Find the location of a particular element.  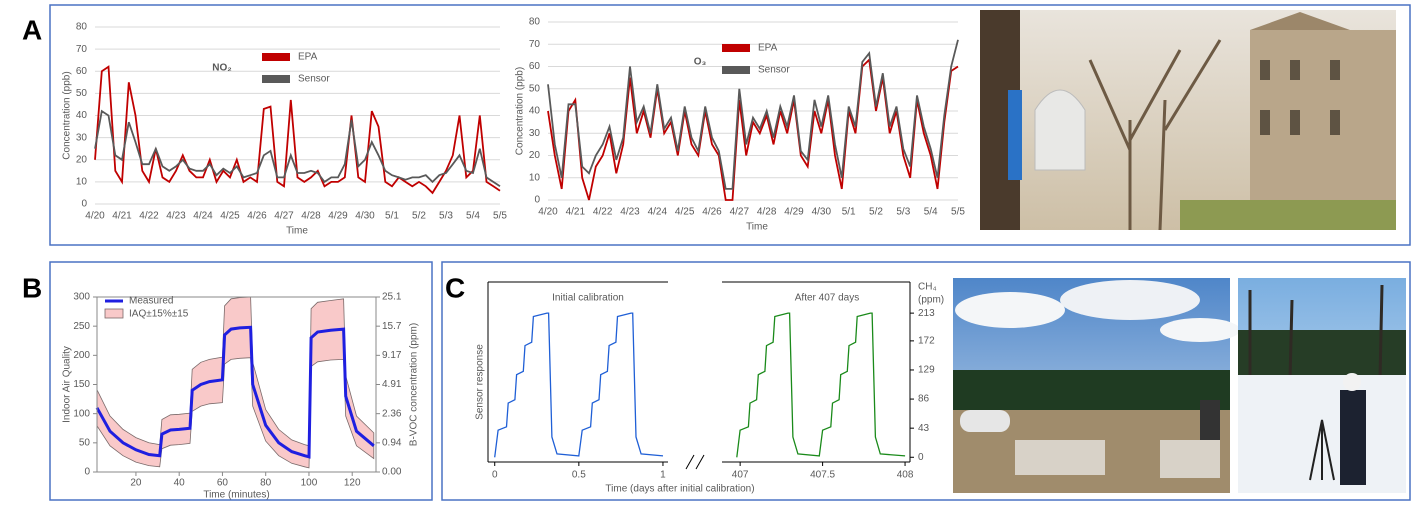

chart-title: NO₂ is located at coordinates (221, 68).